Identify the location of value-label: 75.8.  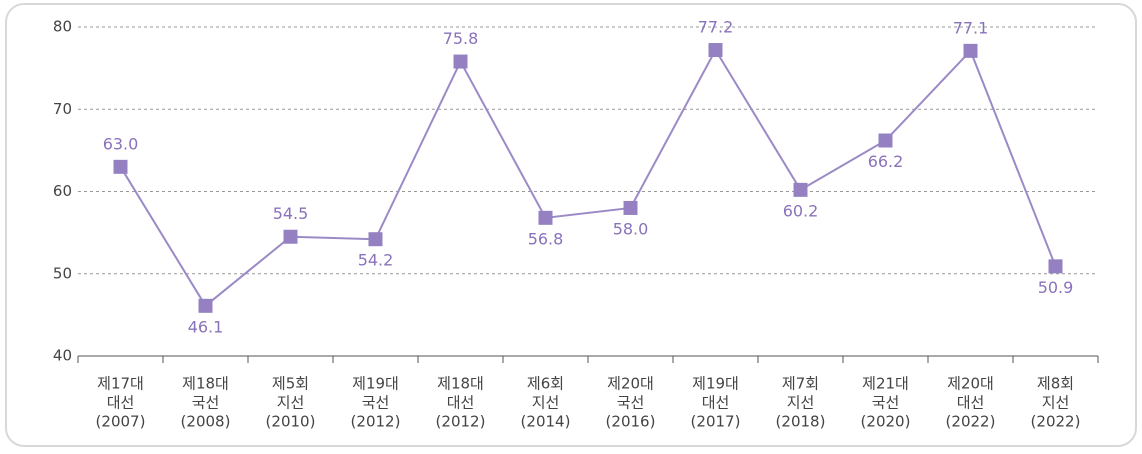
(461, 38).